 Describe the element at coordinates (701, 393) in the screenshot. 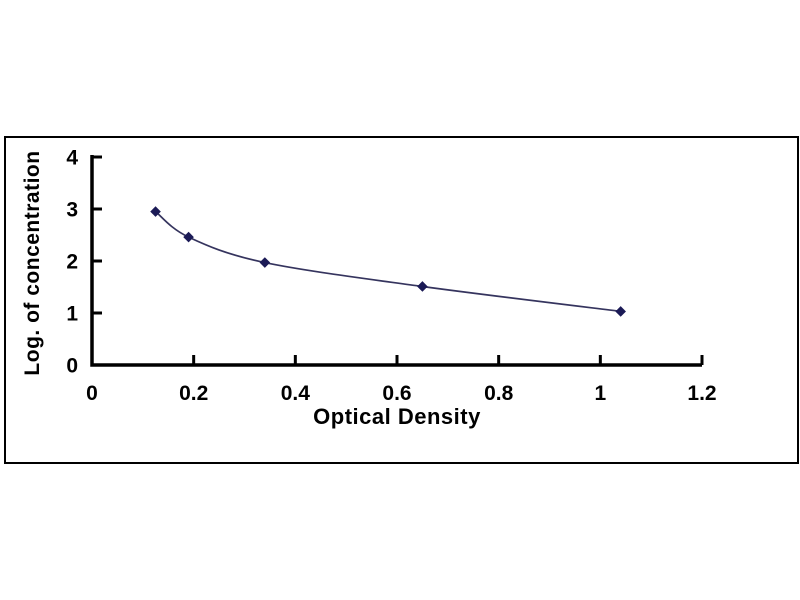

I see `x-tick-label: 1.2` at that location.